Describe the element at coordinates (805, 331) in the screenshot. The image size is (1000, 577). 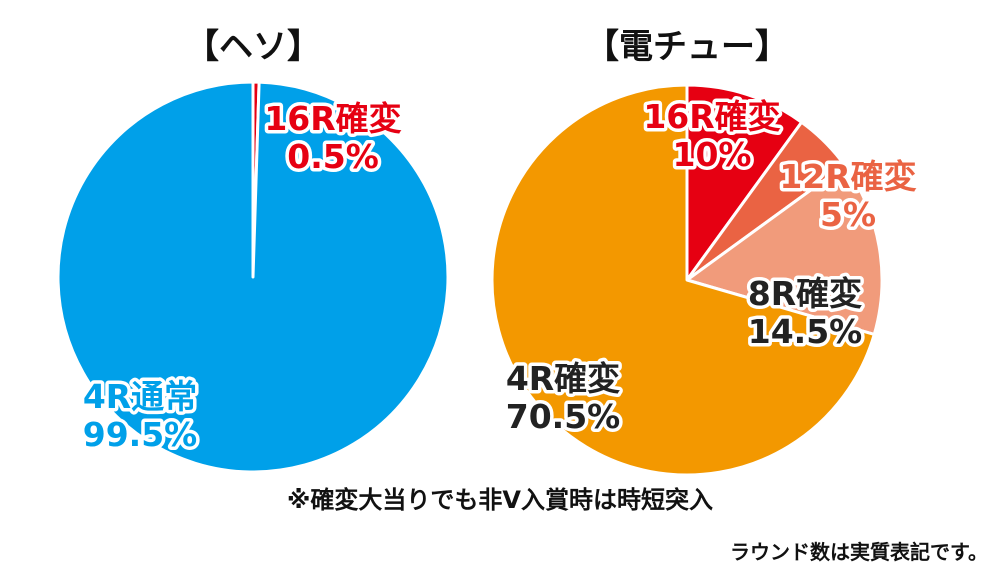
I see `slice-value: 14.5%` at that location.